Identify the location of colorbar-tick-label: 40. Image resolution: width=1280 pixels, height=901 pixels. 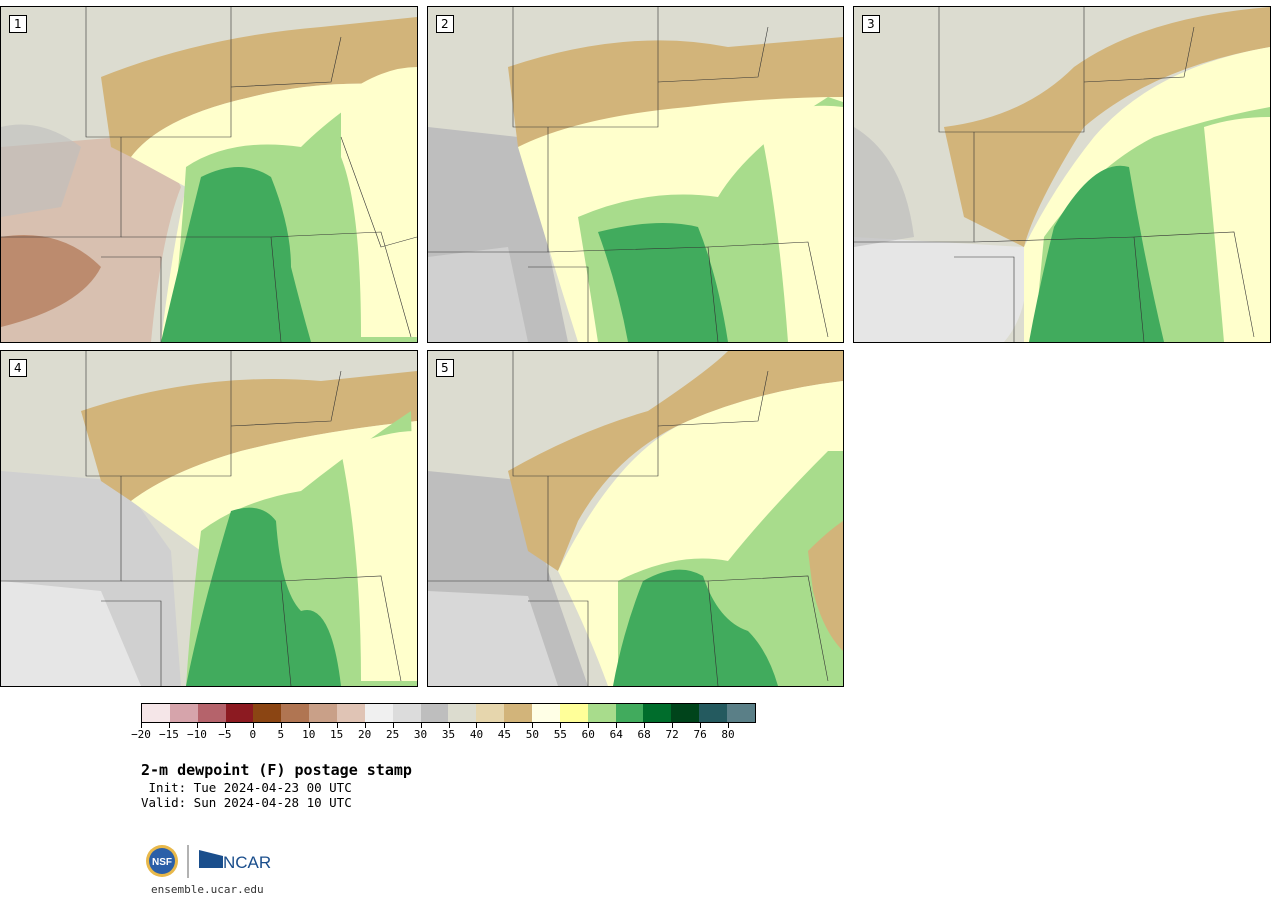
(476, 734).